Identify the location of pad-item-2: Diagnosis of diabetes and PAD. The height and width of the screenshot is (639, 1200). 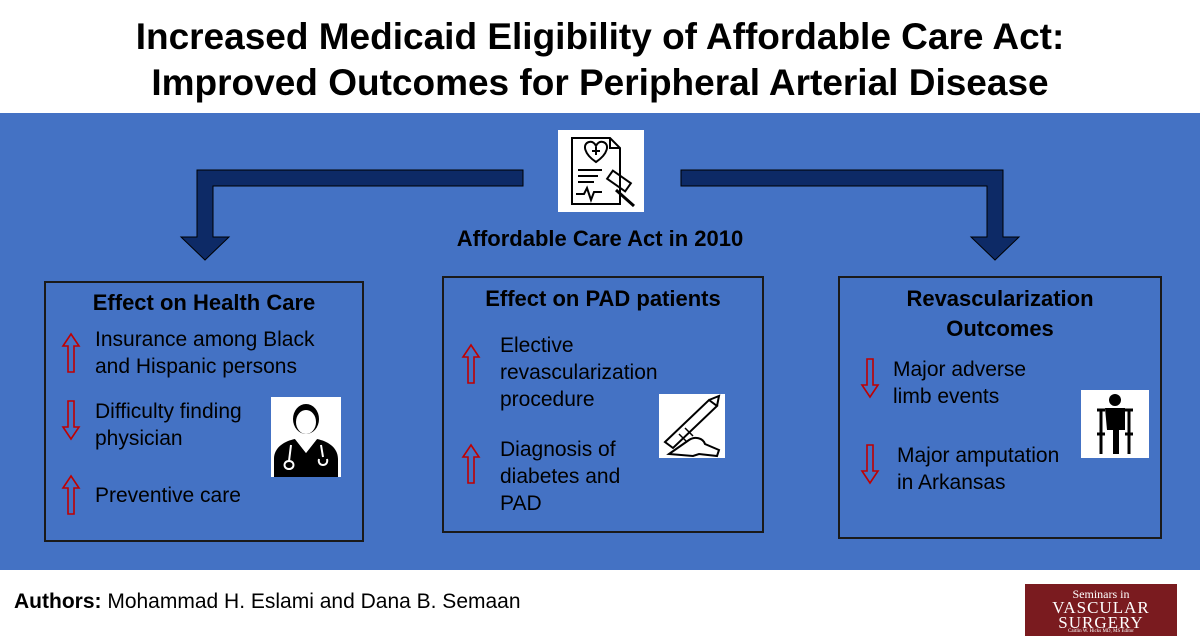
(560, 476).